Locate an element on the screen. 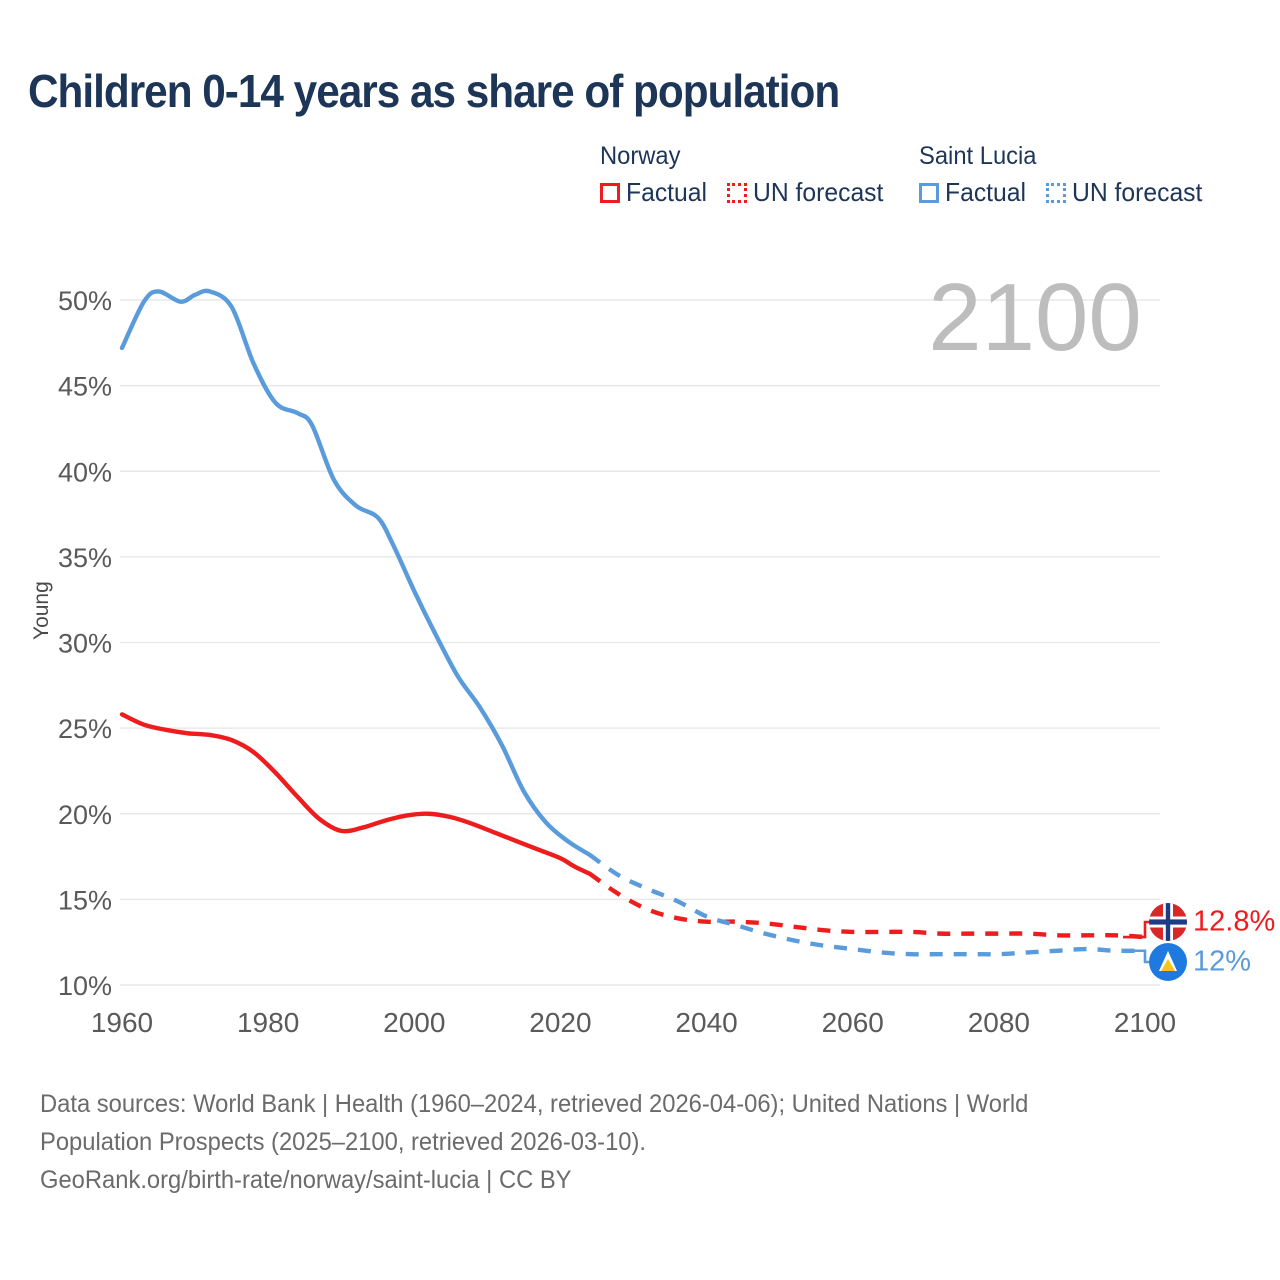  end-value-label-norway: 12.8% is located at coordinates (1234, 922).